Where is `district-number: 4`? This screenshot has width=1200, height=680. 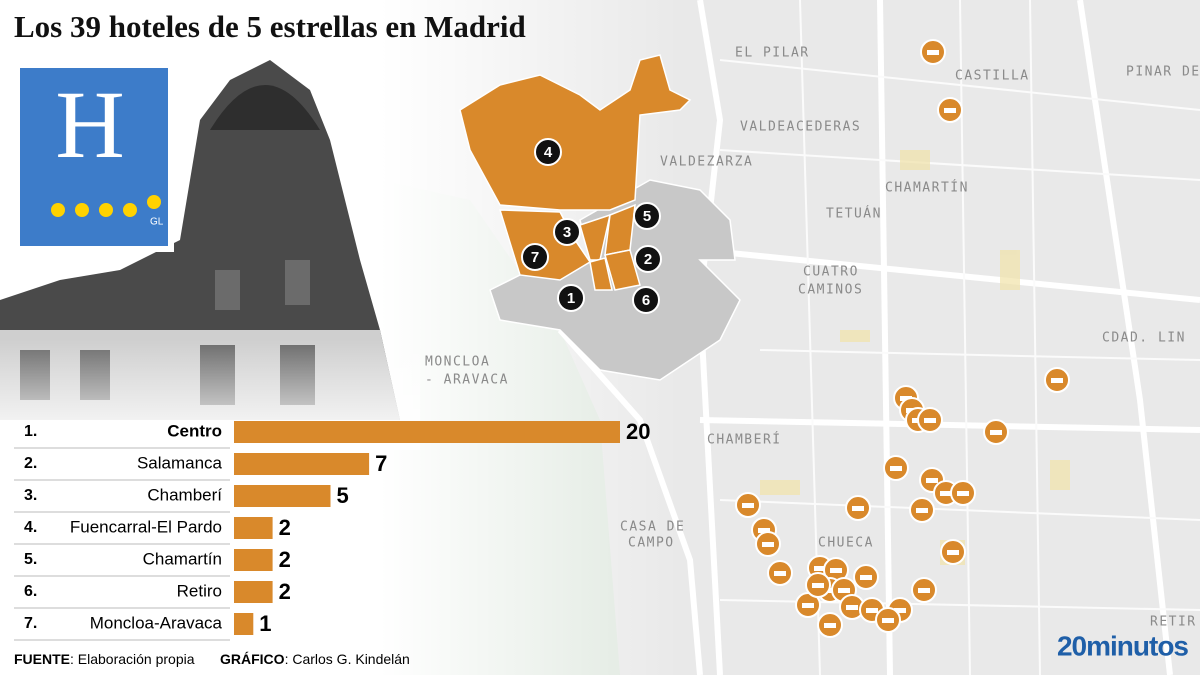 district-number: 4 is located at coordinates (548, 152).